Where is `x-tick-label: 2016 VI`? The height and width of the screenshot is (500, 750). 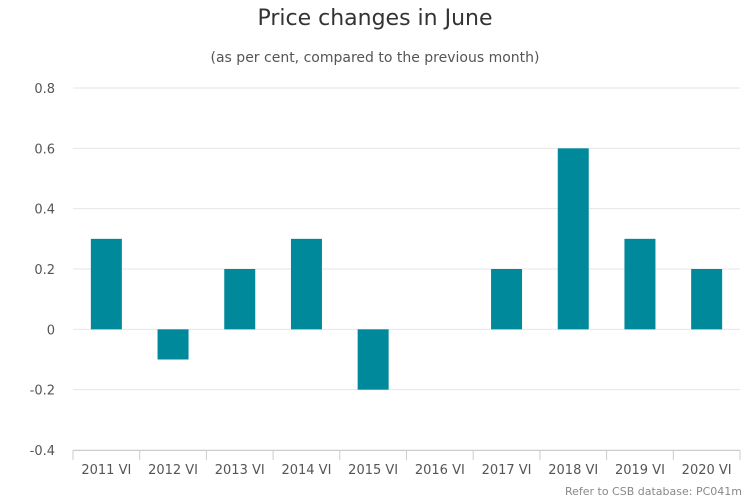 x-tick-label: 2016 VI is located at coordinates (440, 470).